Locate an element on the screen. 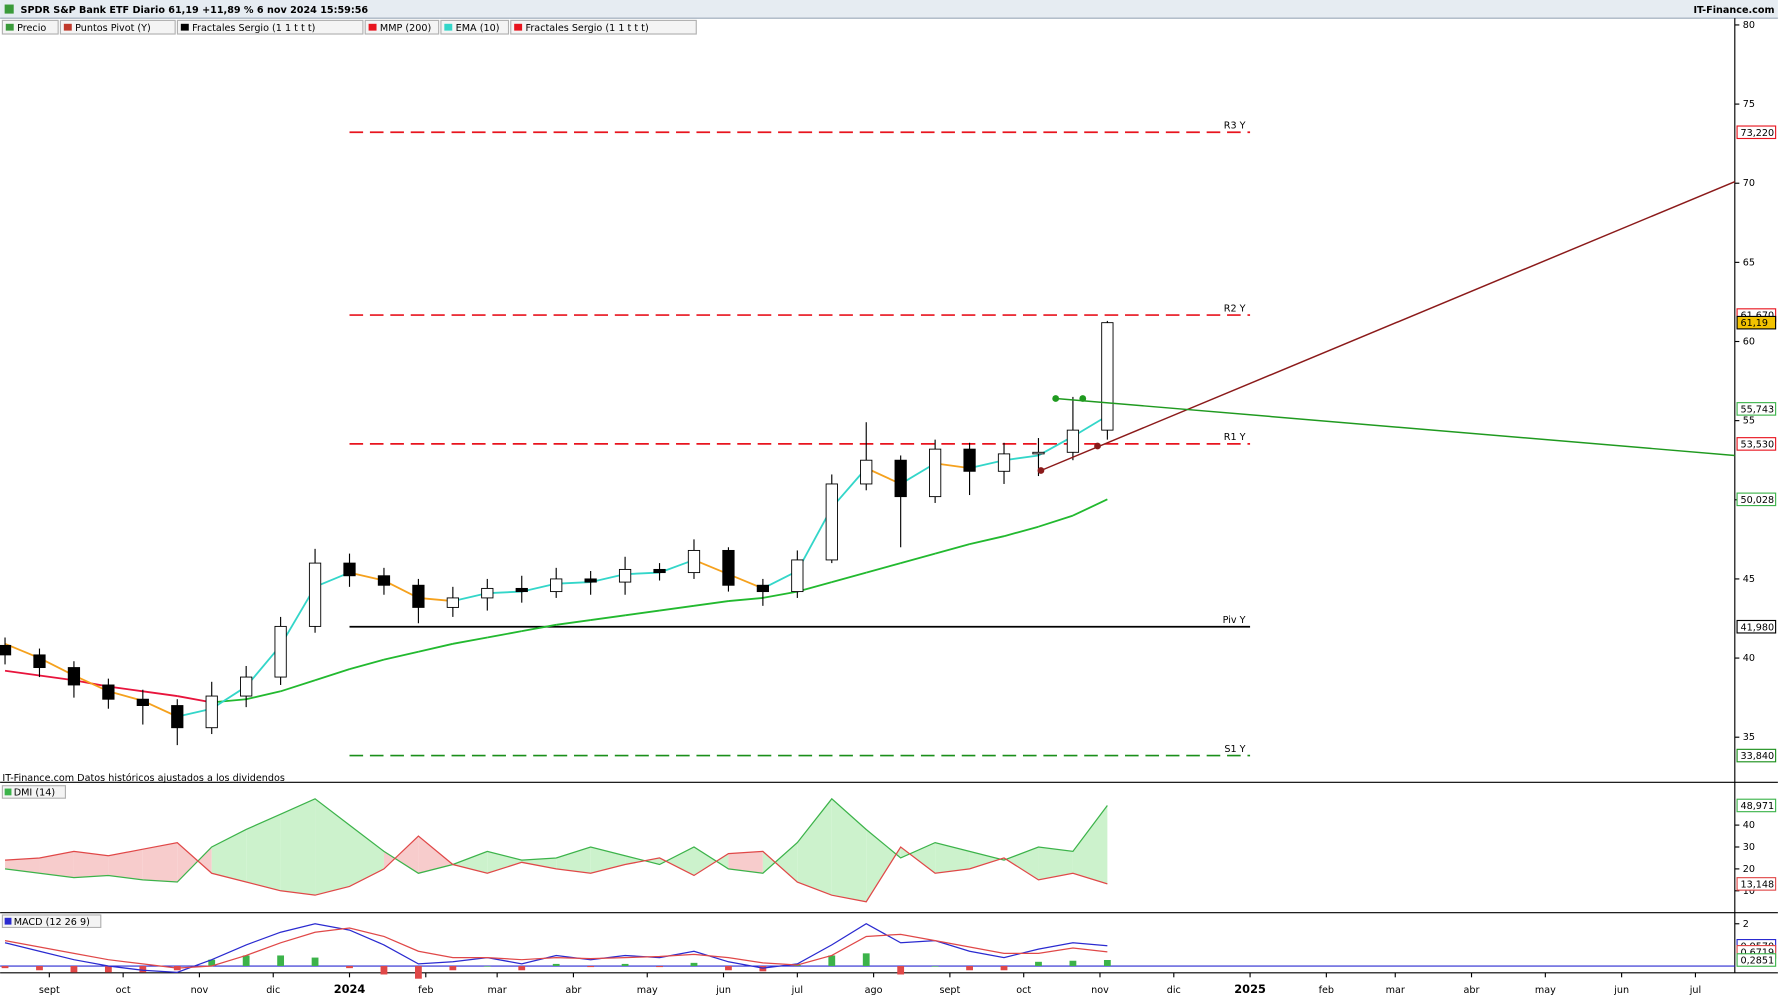 The width and height of the screenshot is (1778, 1000). y-tick-label: 35 is located at coordinates (1749, 737).